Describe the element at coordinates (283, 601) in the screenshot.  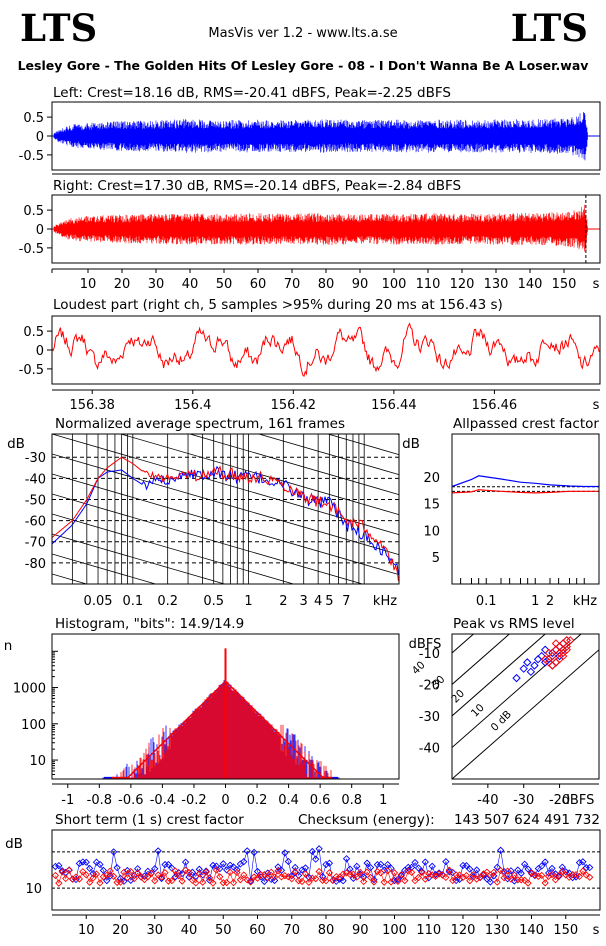
I see `x-tick-label: 2` at that location.